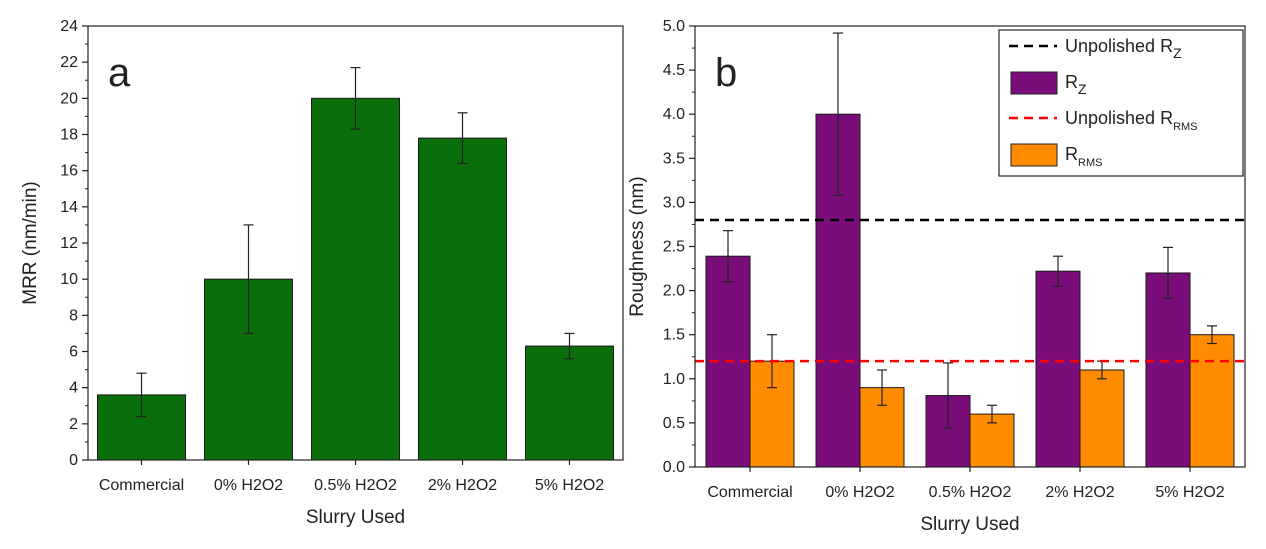  What do you see at coordinates (674, 114) in the screenshot?
I see `y-tick-label: 4.0` at bounding box center [674, 114].